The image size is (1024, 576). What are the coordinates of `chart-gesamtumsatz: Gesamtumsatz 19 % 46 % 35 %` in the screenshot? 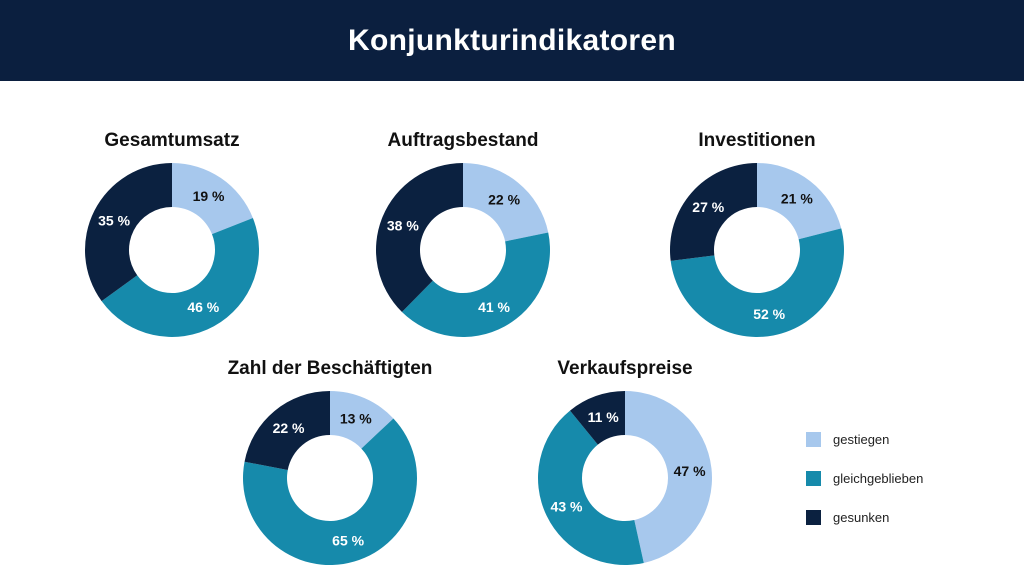 It's located at (172, 233).